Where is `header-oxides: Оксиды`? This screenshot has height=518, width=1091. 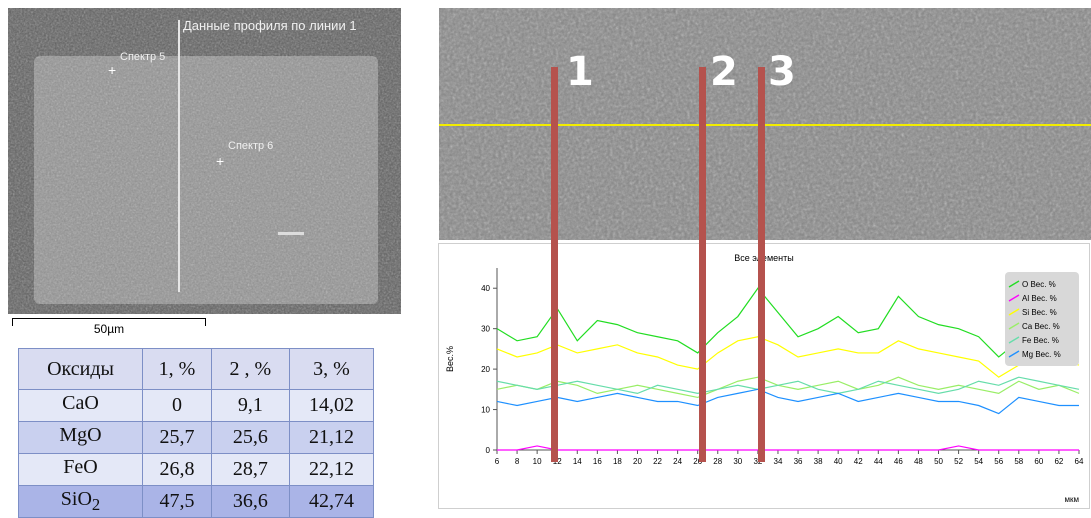 header-oxides: Оксиды is located at coordinates (80, 369).